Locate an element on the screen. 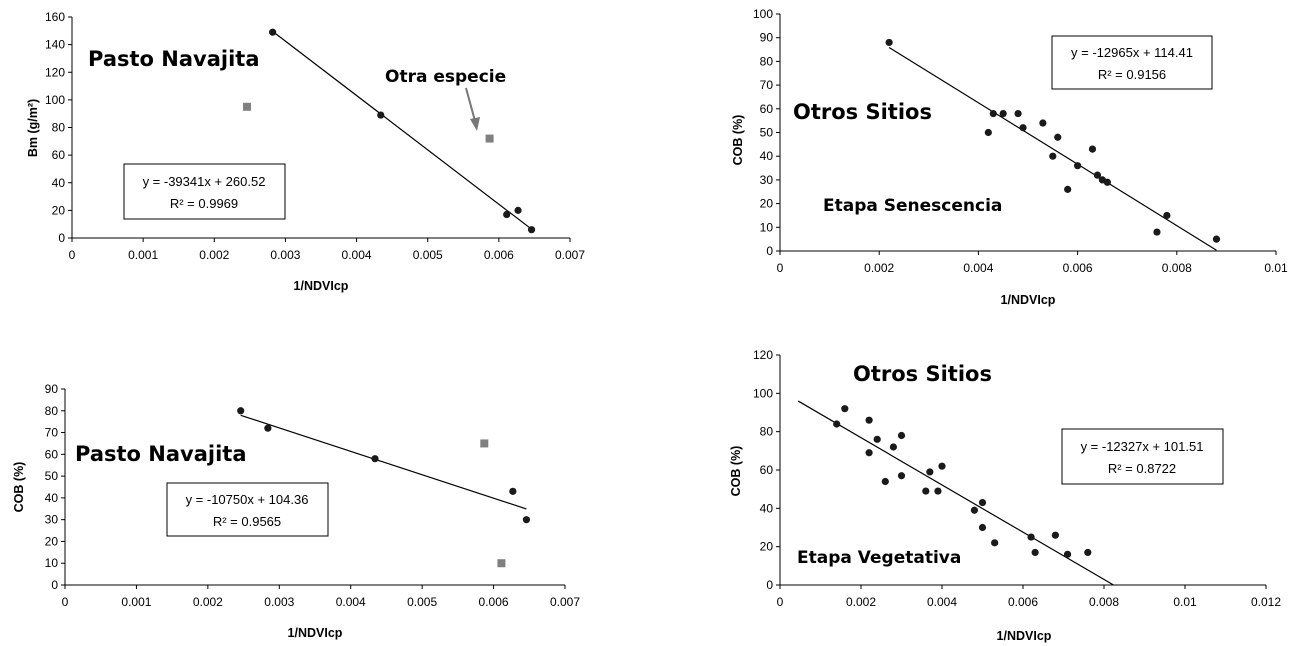 The image size is (1294, 646). x-tick-labels: 0 0.001 0.002 0.003 0.004 0.005 0.006 0.007 is located at coordinates (321, 597).